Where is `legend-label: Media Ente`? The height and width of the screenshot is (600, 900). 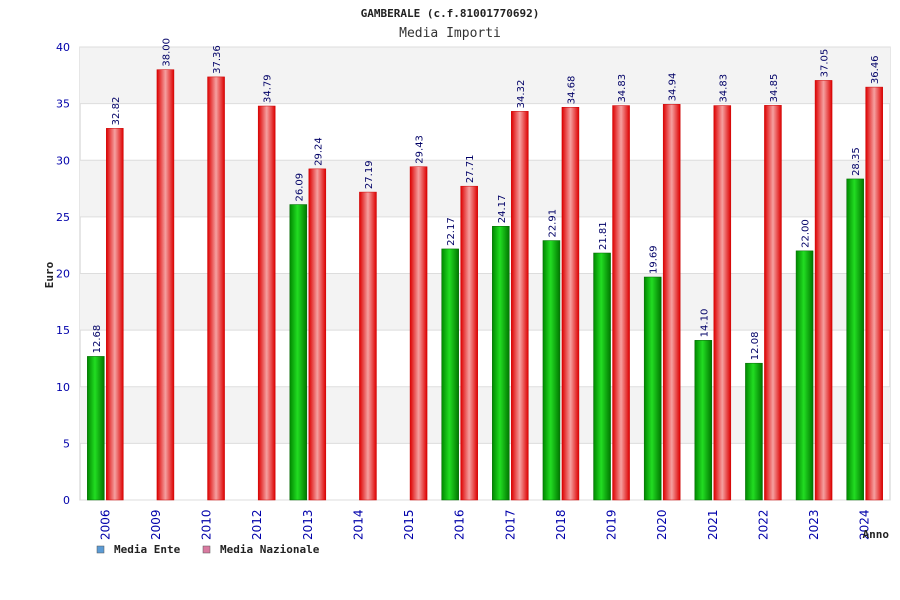
legend-label: Media Ente is located at coordinates (147, 549).